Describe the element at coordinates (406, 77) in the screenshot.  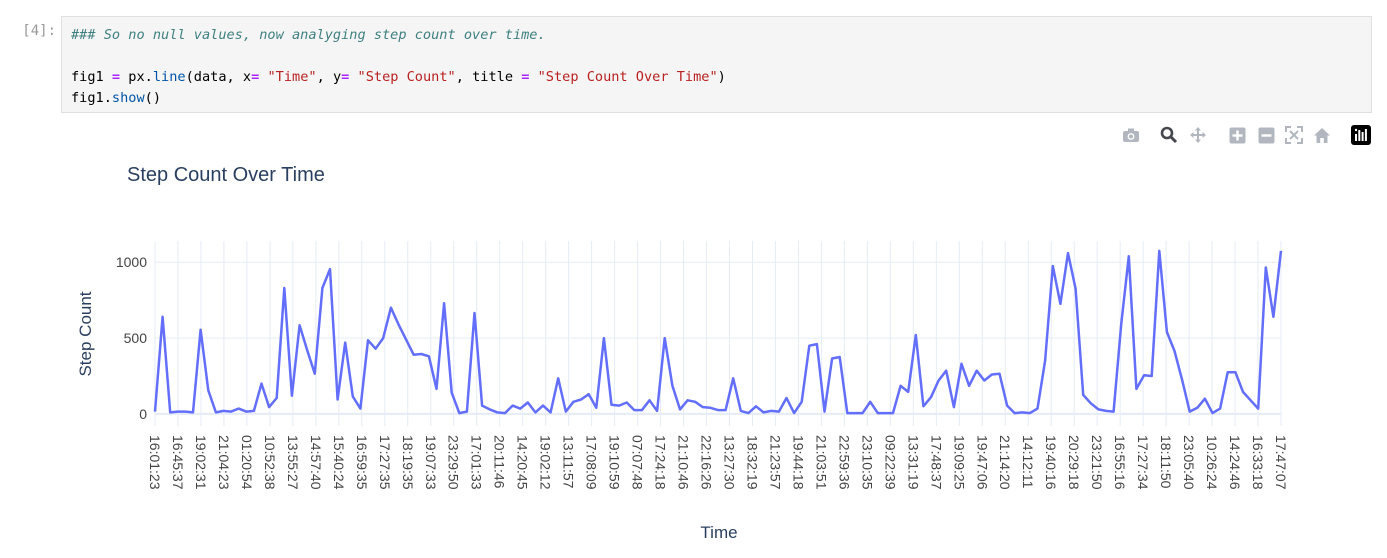
I see `code-token: "Step Count"` at that location.